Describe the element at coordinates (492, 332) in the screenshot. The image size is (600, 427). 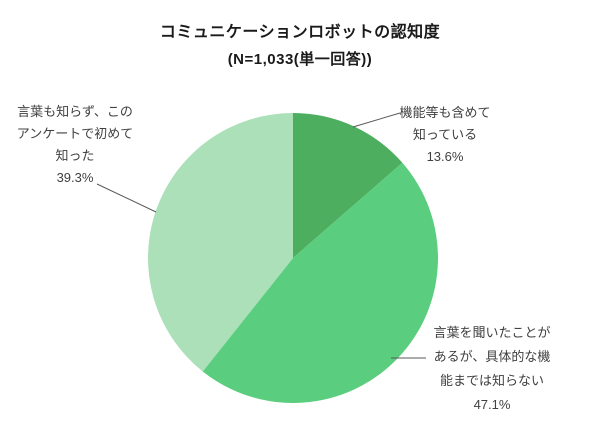
I see `callout-line: 言葉を聞いたことが` at that location.